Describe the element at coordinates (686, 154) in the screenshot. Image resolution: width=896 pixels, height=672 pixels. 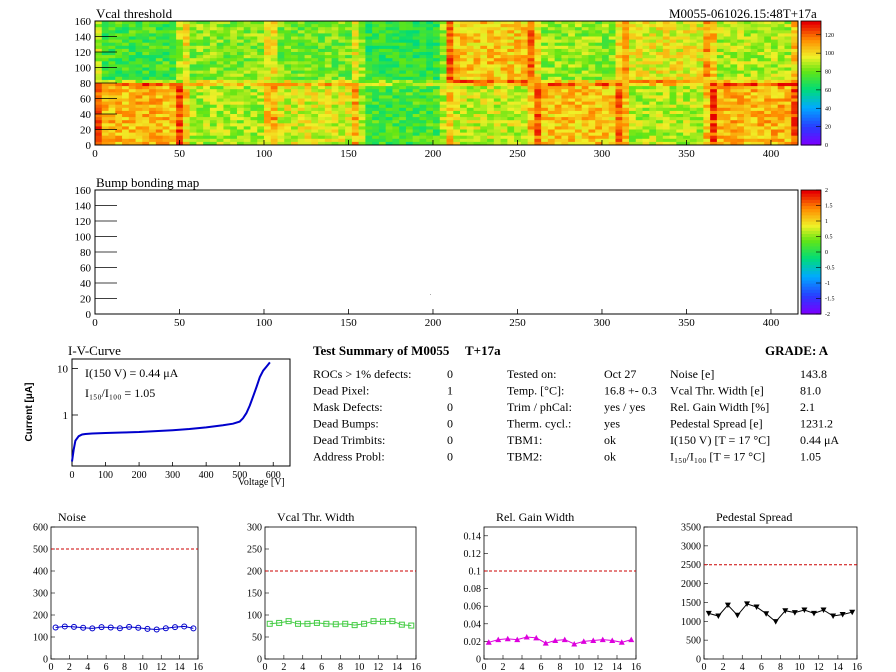
I see `vcal-map-xtick-label: 350` at that location.